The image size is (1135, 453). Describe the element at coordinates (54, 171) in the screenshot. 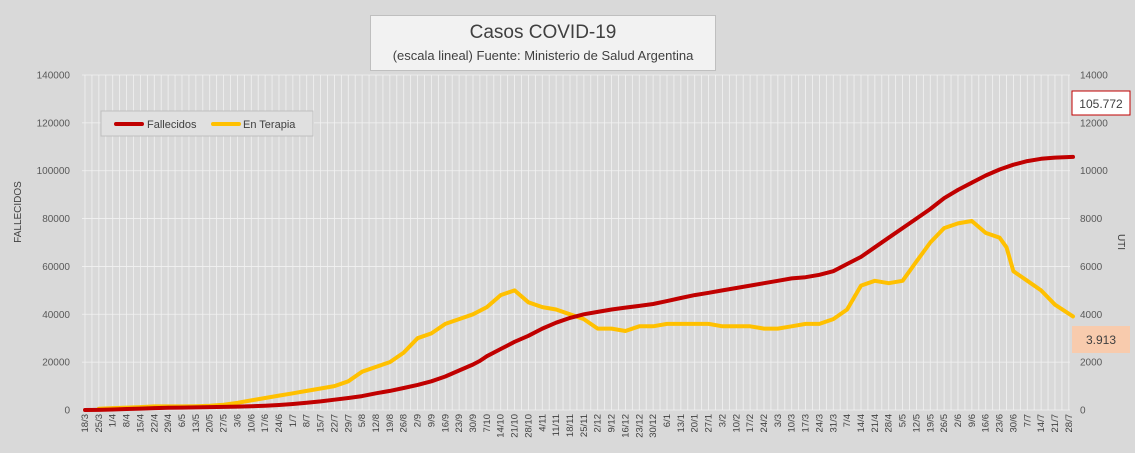

I see `y-tick-label: 100000` at that location.